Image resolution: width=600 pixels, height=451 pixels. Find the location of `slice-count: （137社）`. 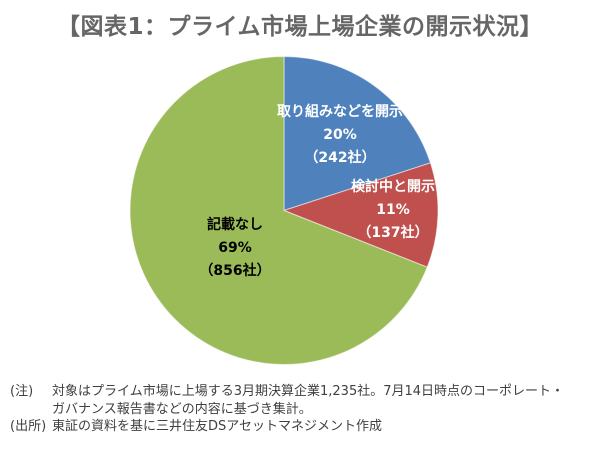

slice-count: （137社） is located at coordinates (393, 233).